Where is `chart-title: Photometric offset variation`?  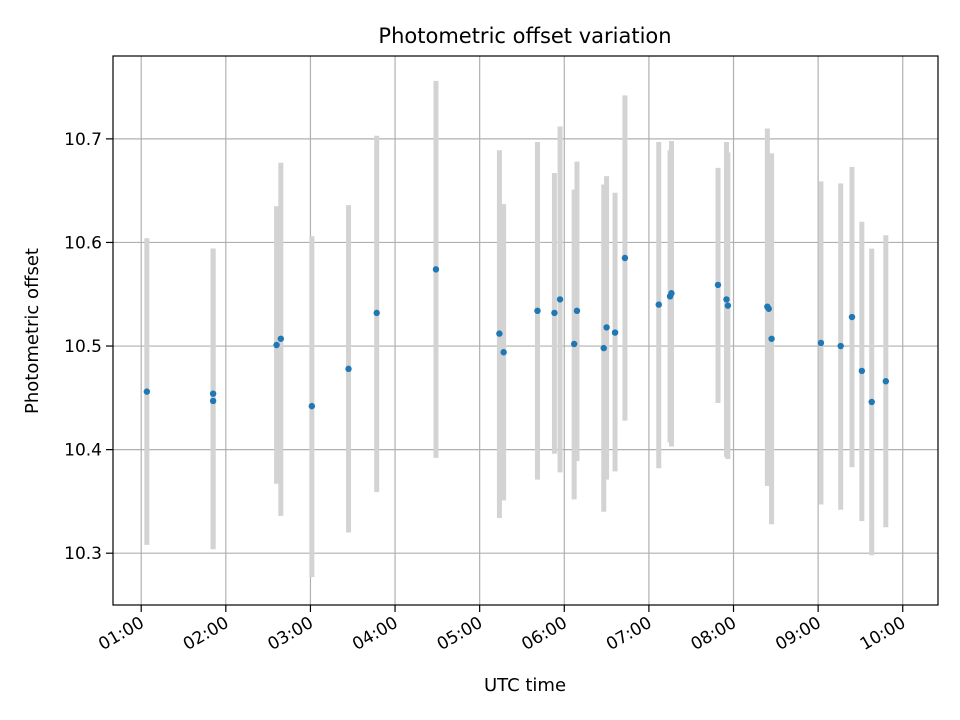 chart-title: Photometric offset variation is located at coordinates (524, 36).